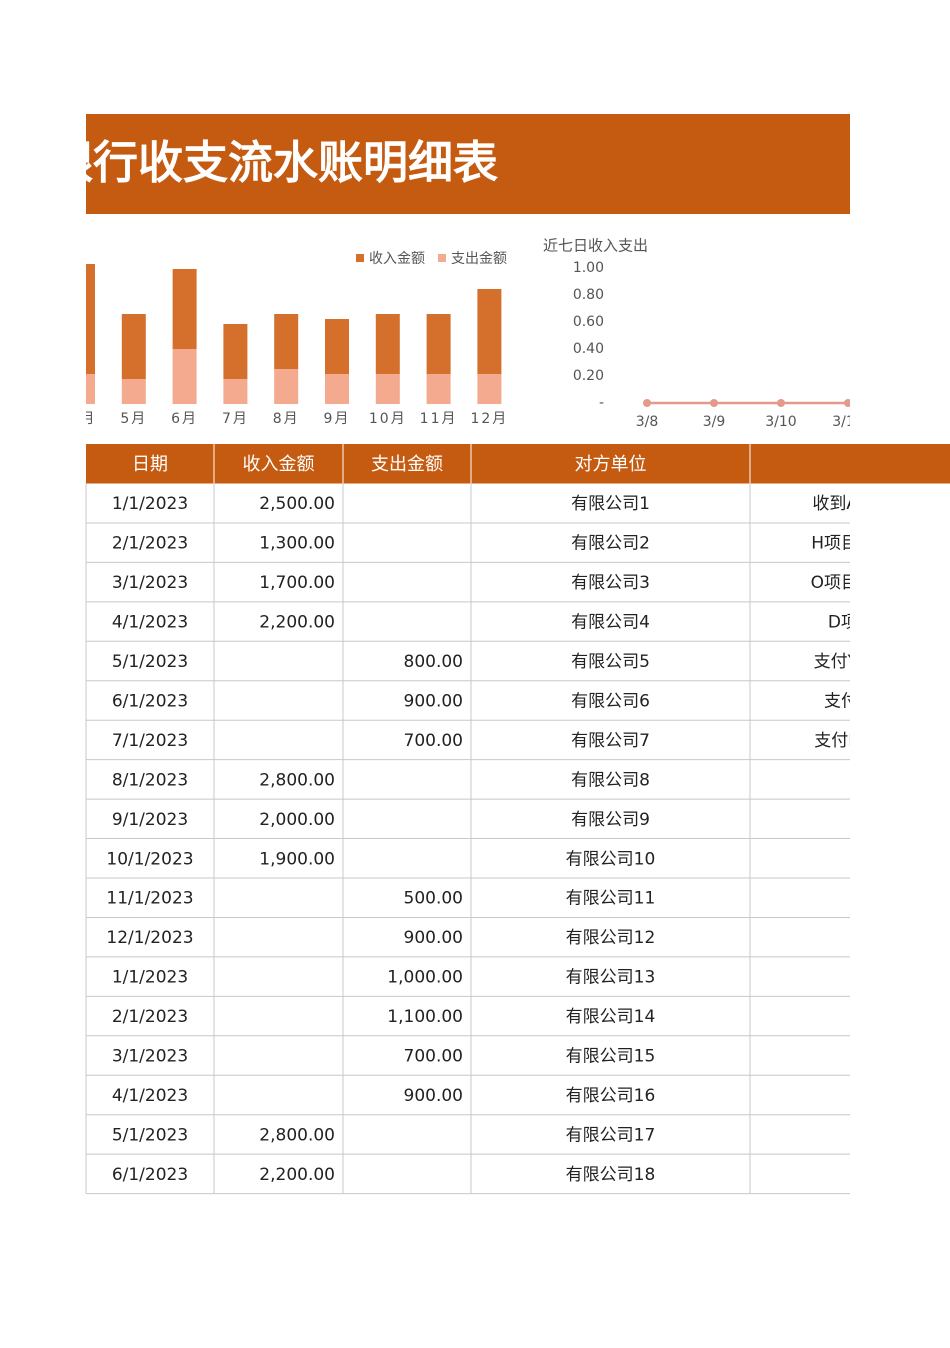  What do you see at coordinates (425, 978) in the screenshot?
I see `table-cell: 1,000.00` at bounding box center [425, 978].